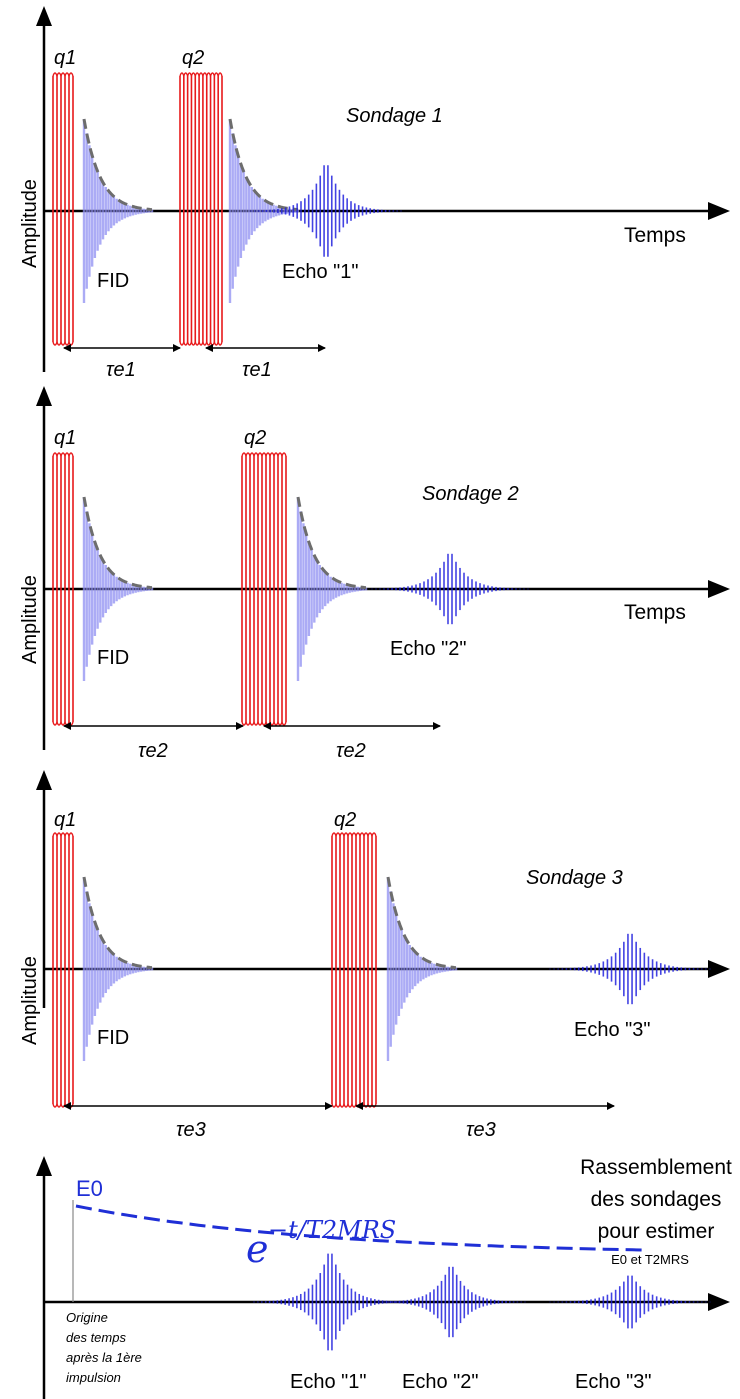  Describe the element at coordinates (93, 1377) in the screenshot. I see `origin-note-line-4: impulsion` at that location.